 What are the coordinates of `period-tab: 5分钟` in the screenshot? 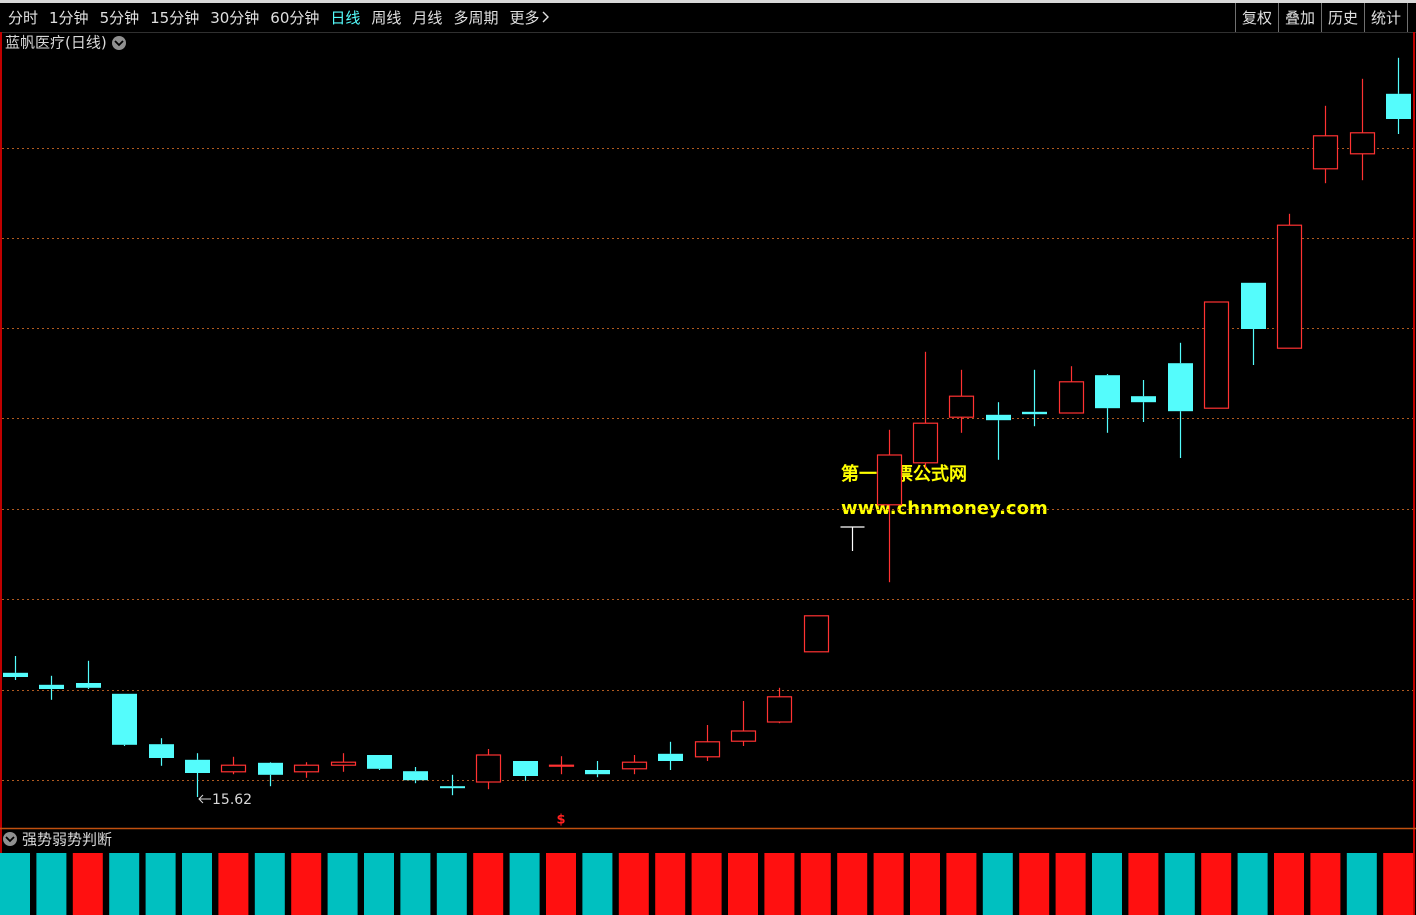 It's located at (119, 18).